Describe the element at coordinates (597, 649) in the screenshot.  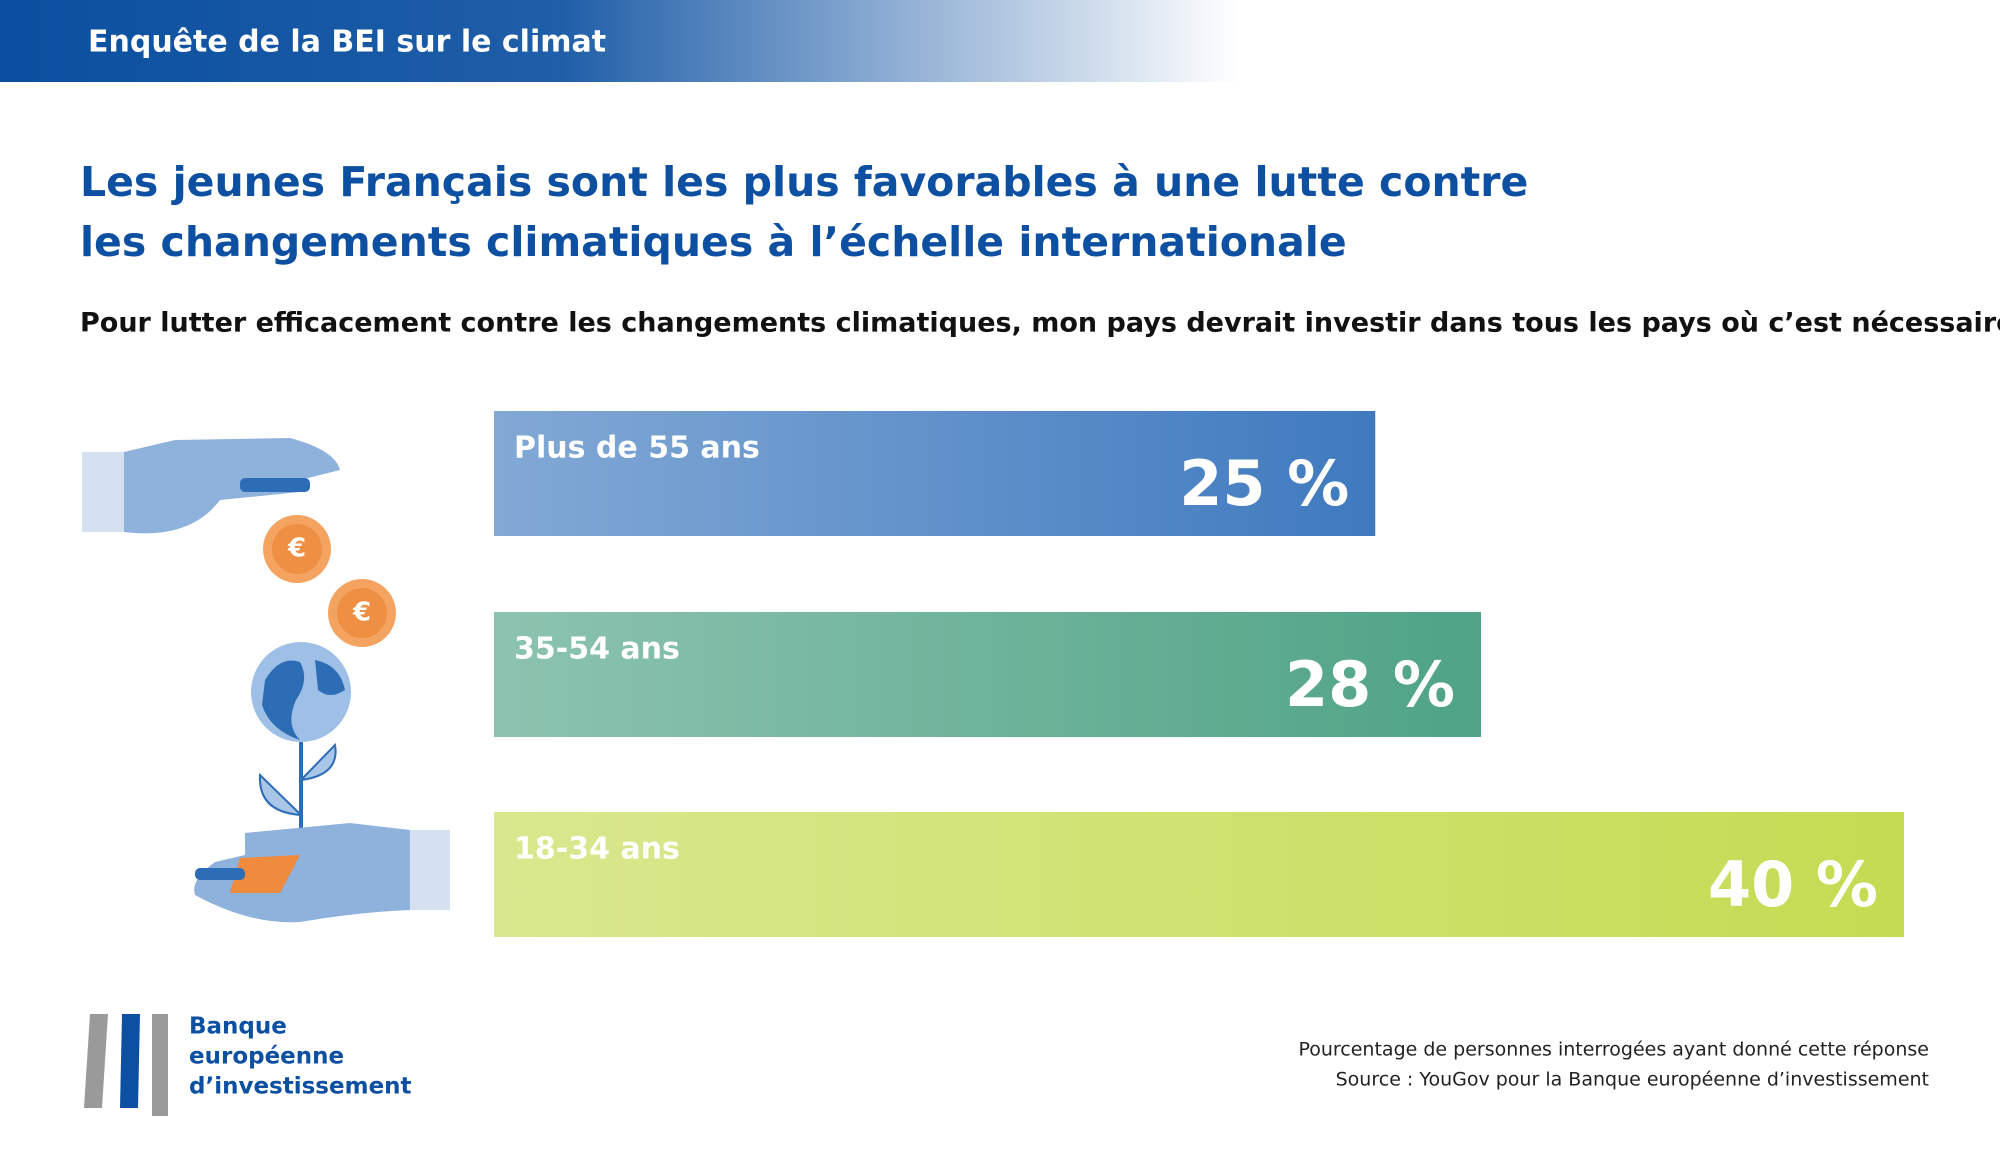
I see `category-label: 35-54 ans` at that location.